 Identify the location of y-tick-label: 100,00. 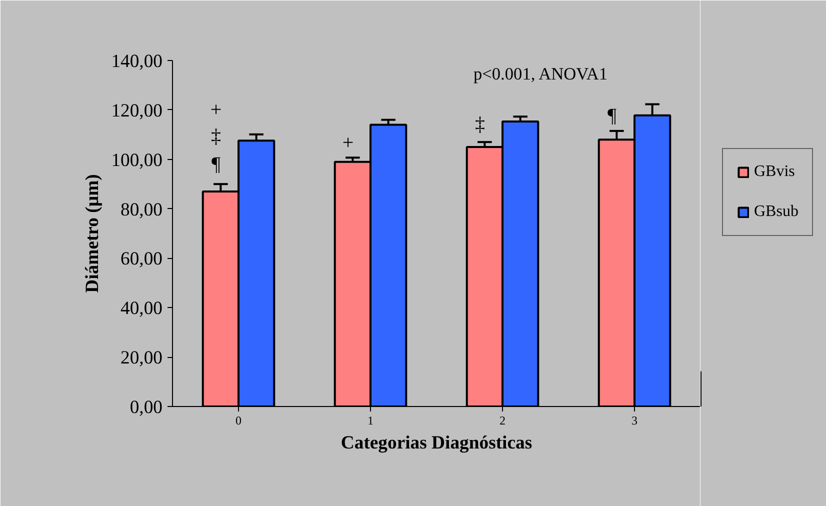
(137, 160).